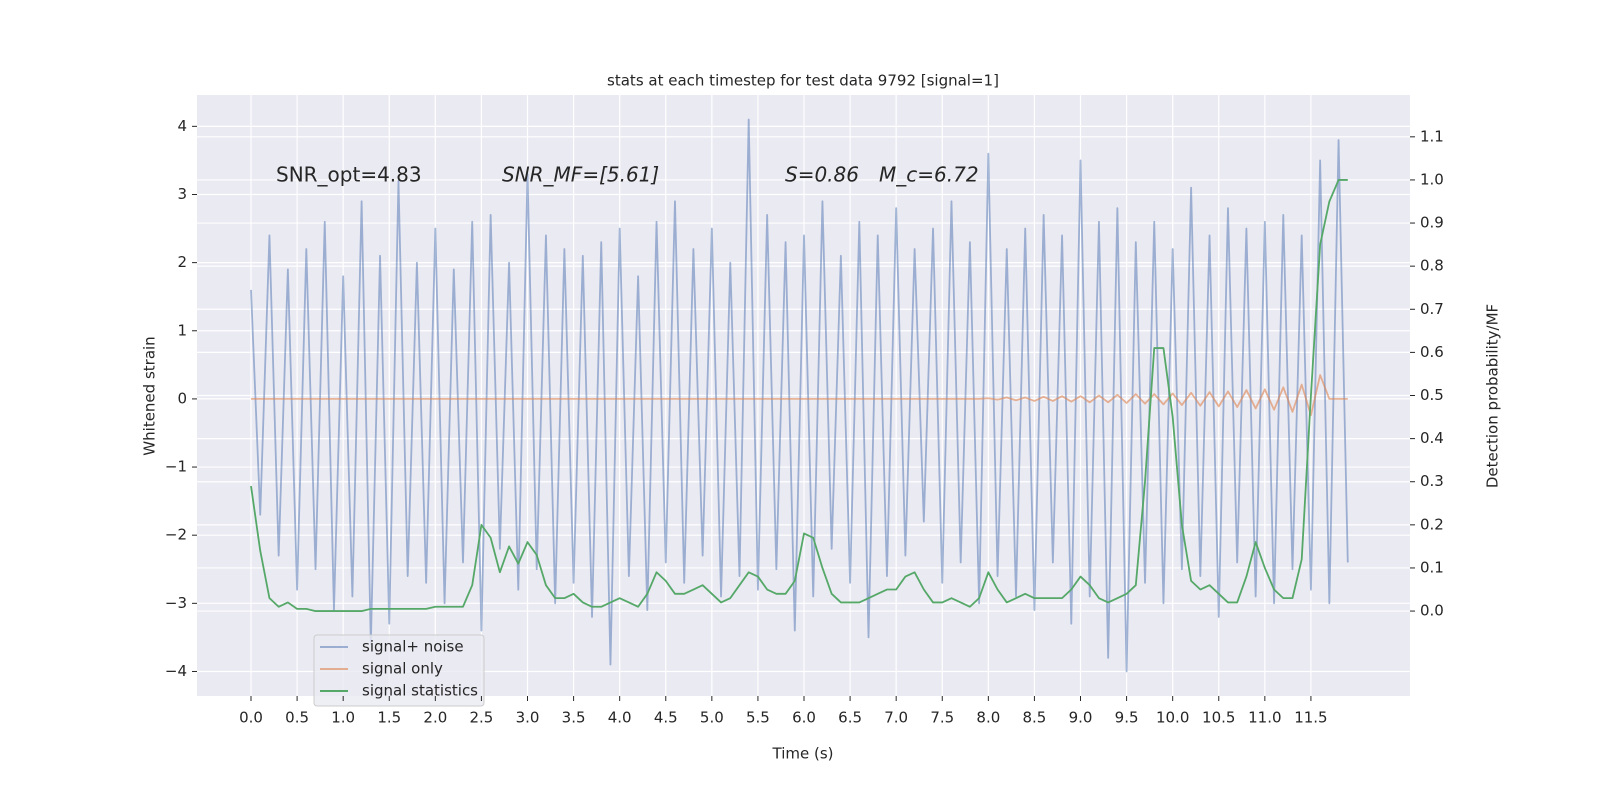 Image resolution: width=1600 pixels, height=800 pixels. What do you see at coordinates (182, 398) in the screenshot?
I see `y-tick-label: 0` at bounding box center [182, 398].